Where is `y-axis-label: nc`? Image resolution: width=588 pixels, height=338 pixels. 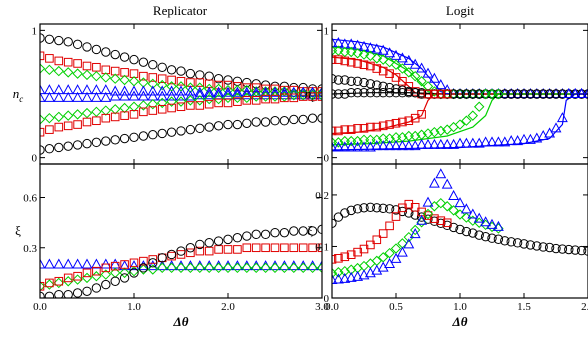 y-axis-label: nc is located at coordinates (310, 95).